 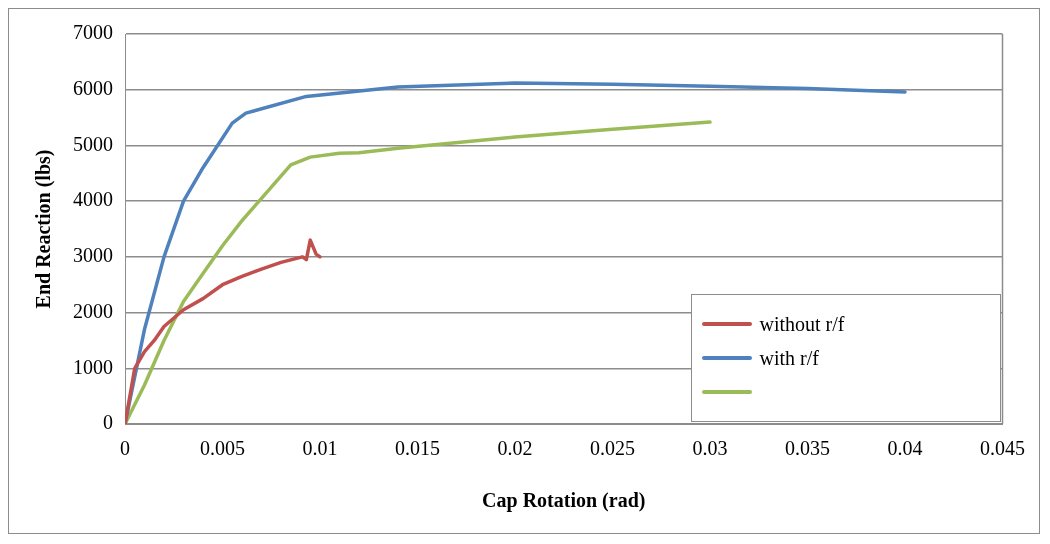 What do you see at coordinates (125, 448) in the screenshot?
I see `x-tick-label: 0` at bounding box center [125, 448].